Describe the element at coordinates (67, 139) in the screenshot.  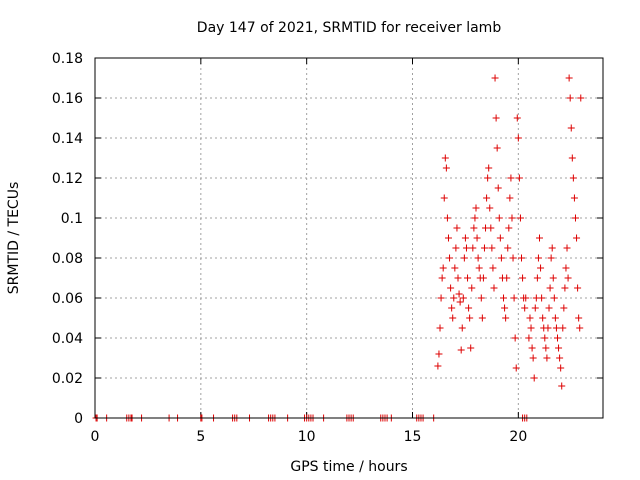
I see `y-tick-label: 0.14` at that location.